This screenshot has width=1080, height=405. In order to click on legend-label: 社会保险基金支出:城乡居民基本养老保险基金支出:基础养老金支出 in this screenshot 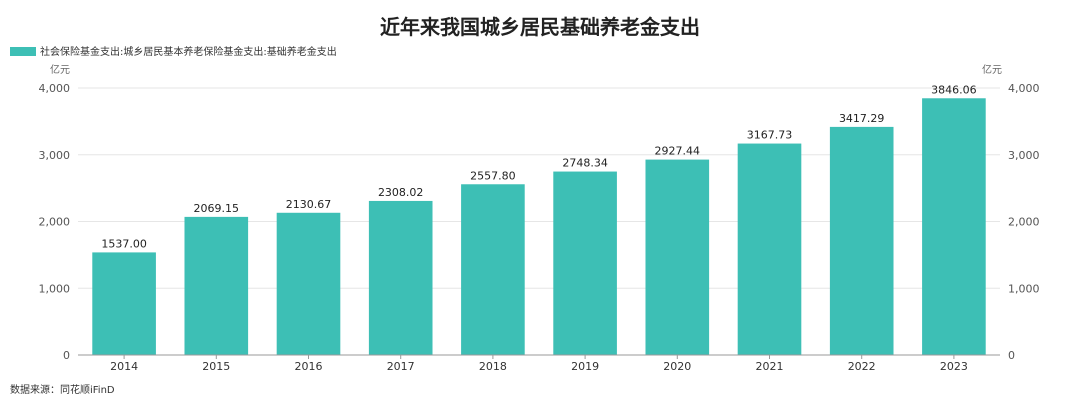, I will do `click(188, 51)`.